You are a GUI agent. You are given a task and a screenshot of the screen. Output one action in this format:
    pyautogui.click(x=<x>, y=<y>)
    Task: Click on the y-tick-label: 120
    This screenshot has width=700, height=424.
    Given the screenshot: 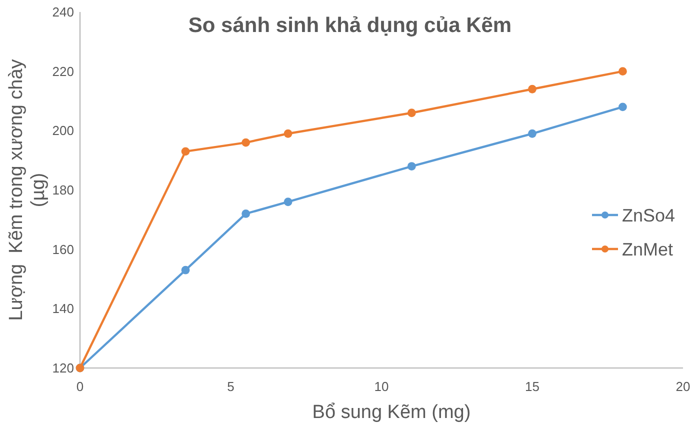 What is the action you would take?
    pyautogui.click(x=63, y=368)
    